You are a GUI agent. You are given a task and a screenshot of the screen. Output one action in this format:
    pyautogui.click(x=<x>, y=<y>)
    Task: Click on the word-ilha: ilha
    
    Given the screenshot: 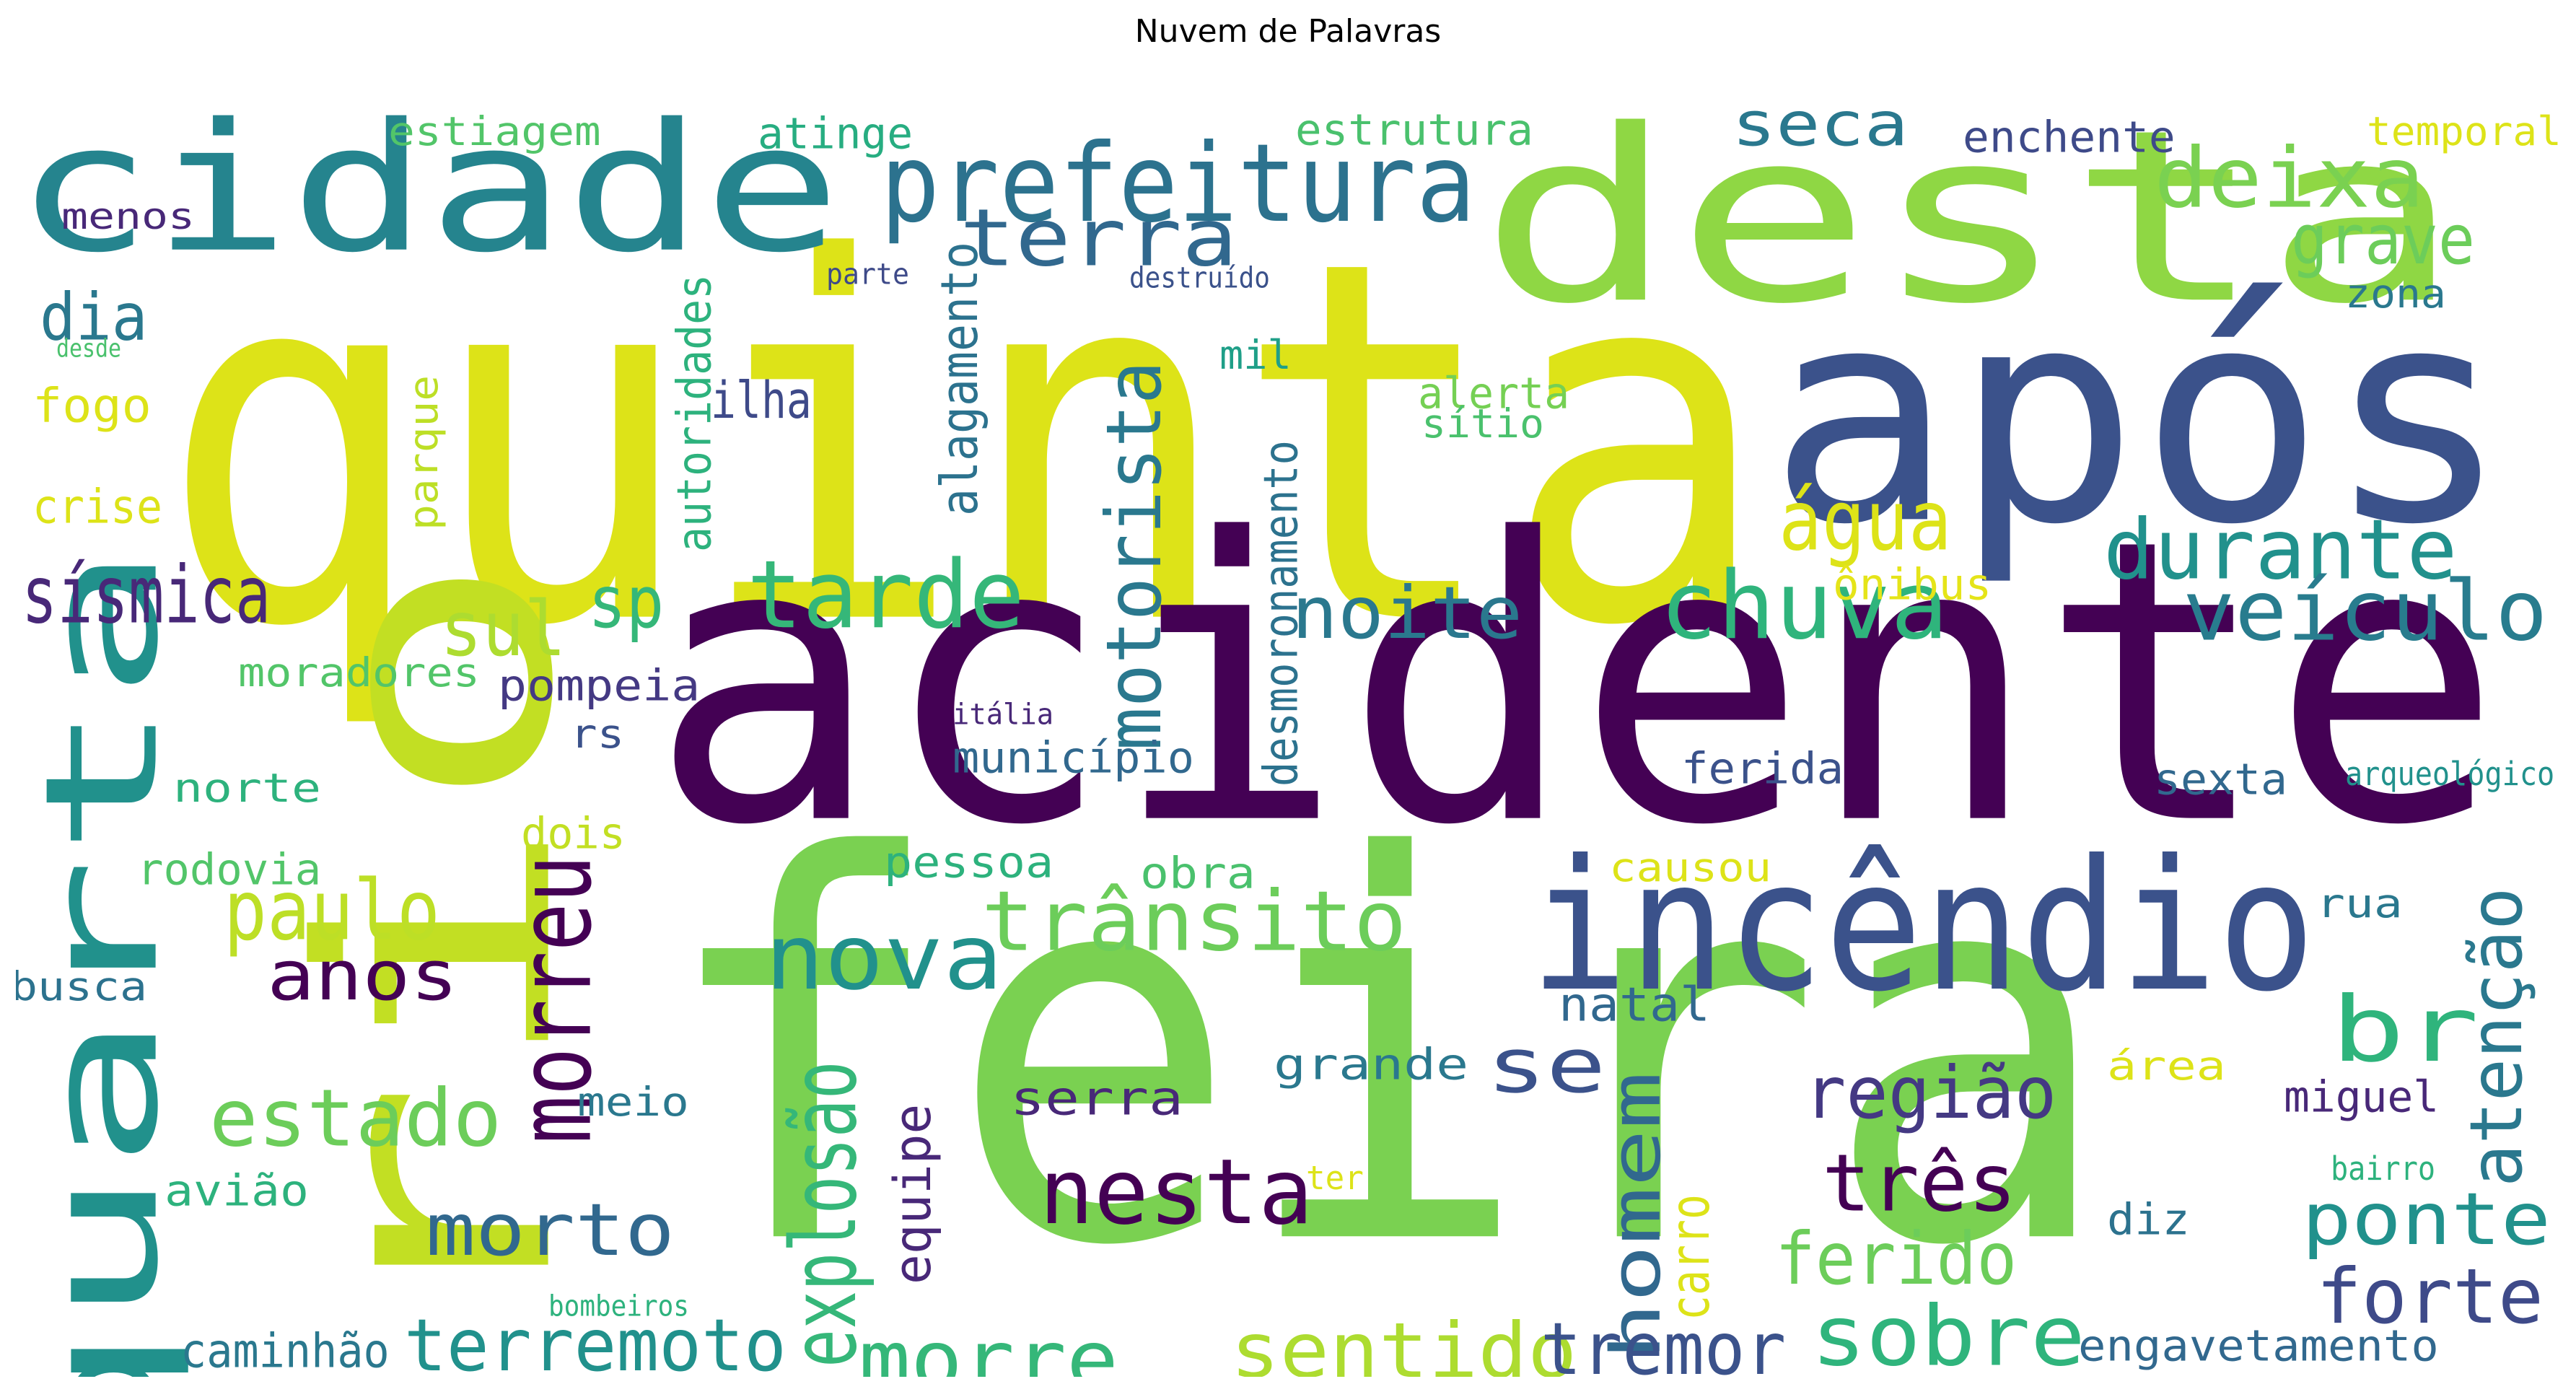 What is the action you would take?
    pyautogui.click(x=761, y=400)
    